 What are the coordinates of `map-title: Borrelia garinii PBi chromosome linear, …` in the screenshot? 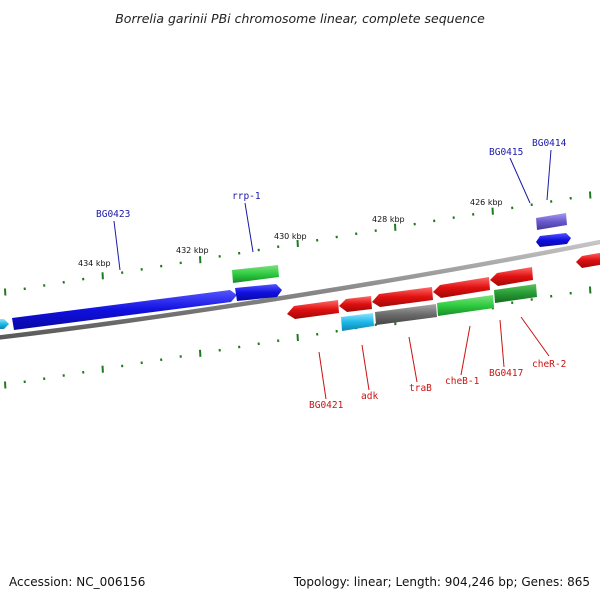 It's located at (300, 18).